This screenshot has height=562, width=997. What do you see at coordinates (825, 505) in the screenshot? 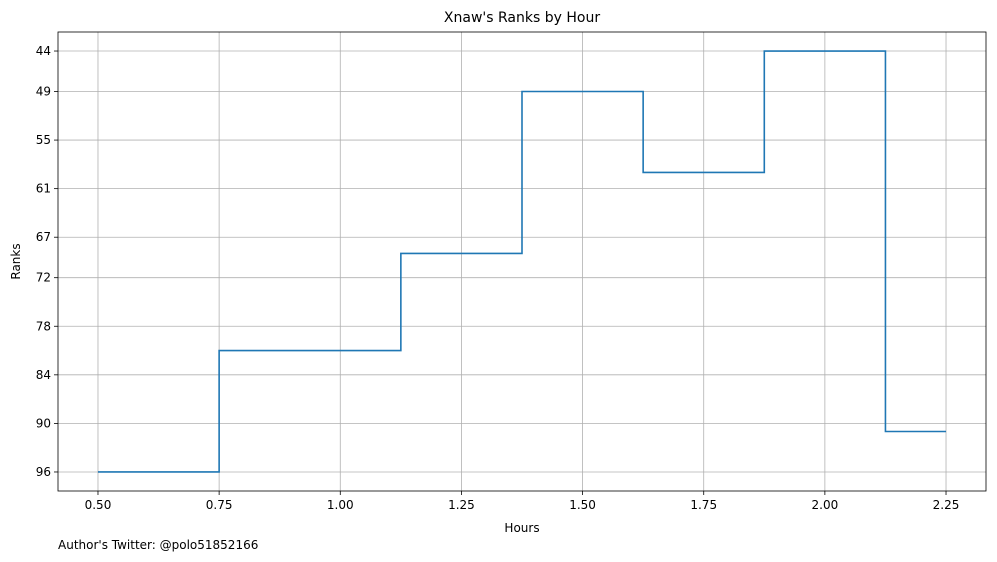
I see `x-tick-label: 2.00` at bounding box center [825, 505].